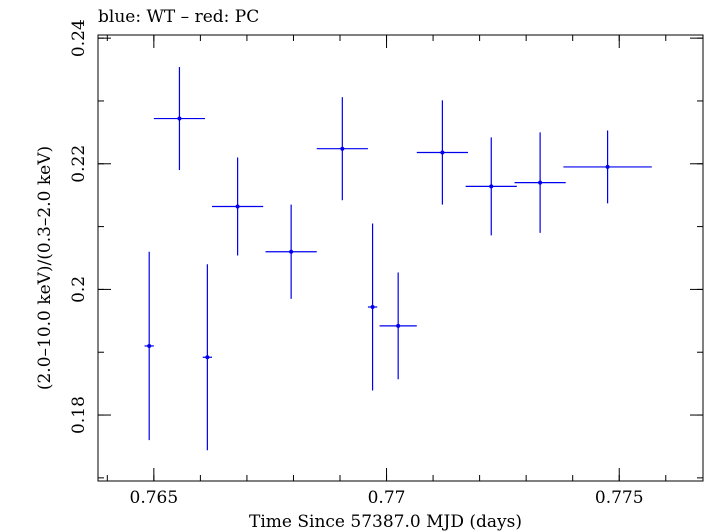 This screenshot has width=705, height=532. What do you see at coordinates (79, 164) in the screenshot?
I see `y-tick-label: 0.22` at bounding box center [79, 164].